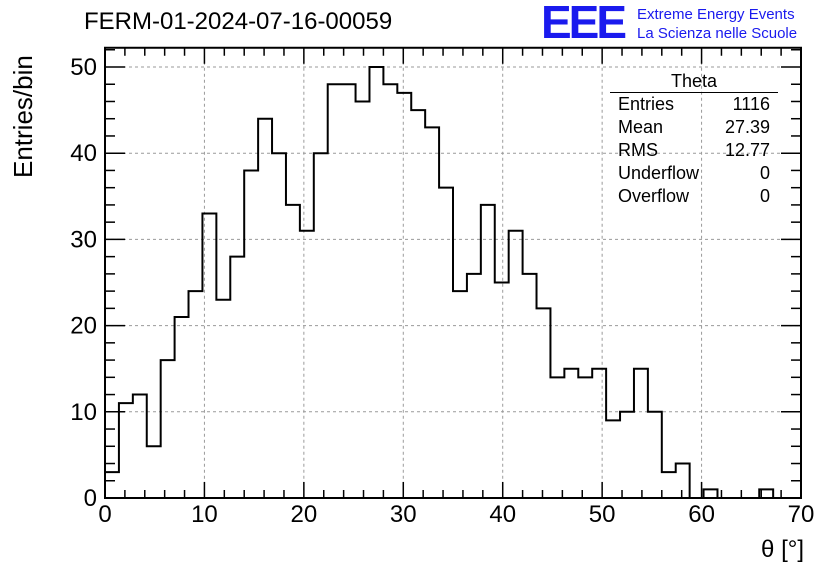  Describe the element at coordinates (694, 81) in the screenshot. I see `stats-title: Theta` at that location.